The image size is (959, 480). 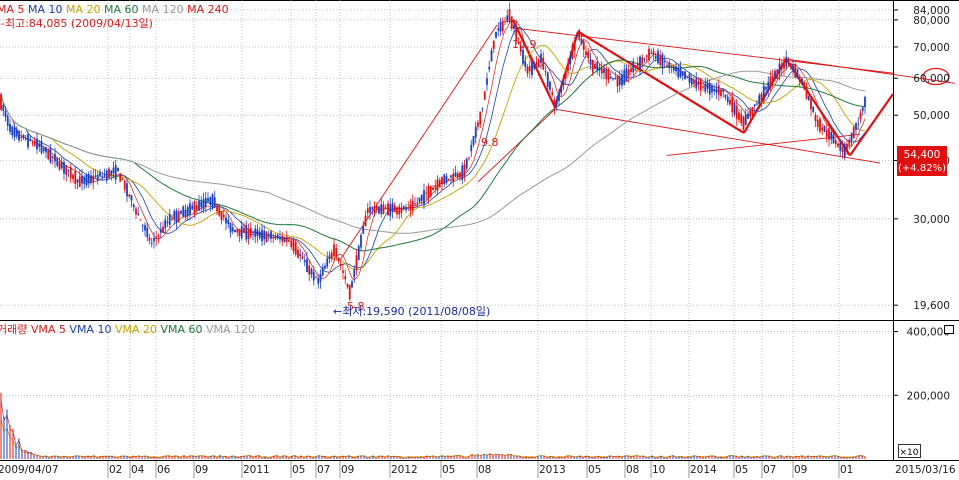 I want to click on volume-multiplier: ×10, so click(x=909, y=451).